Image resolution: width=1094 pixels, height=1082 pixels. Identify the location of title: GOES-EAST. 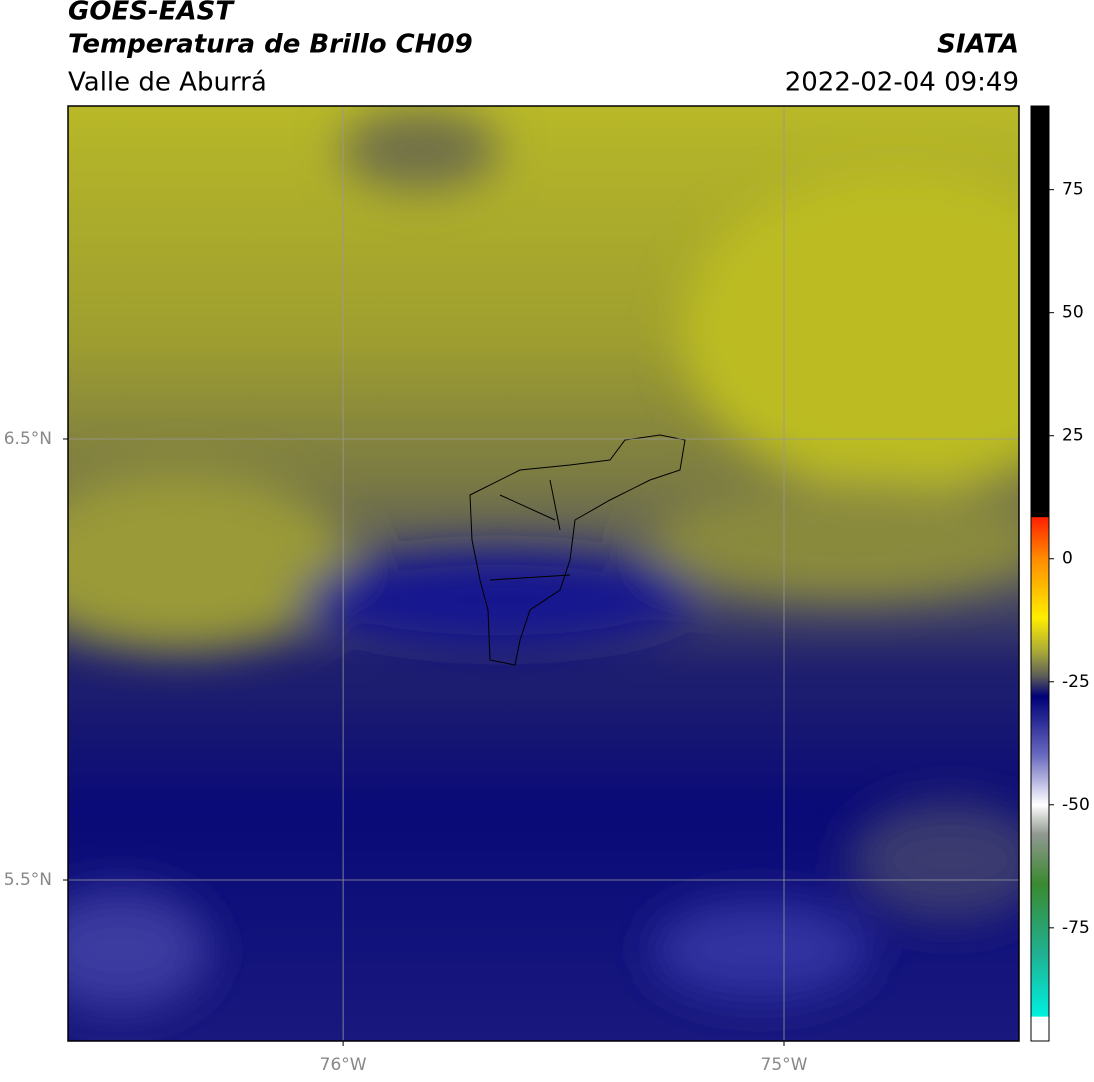
(151, 13).